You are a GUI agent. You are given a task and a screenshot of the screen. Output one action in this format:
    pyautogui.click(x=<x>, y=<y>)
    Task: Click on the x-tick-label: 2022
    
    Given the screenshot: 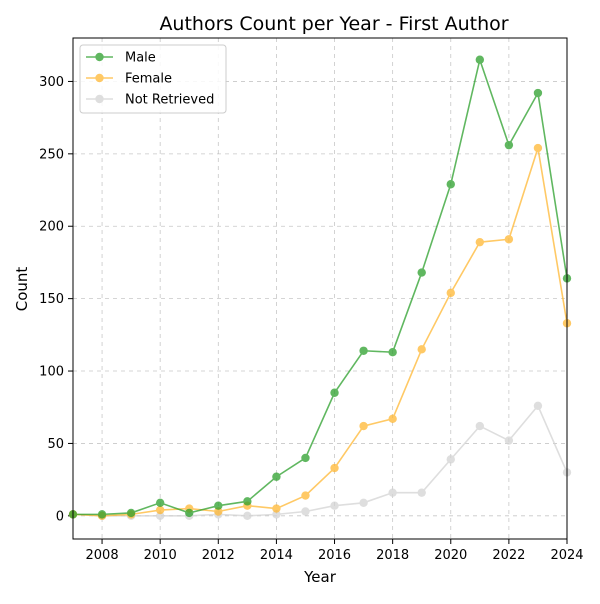 What is the action you would take?
    pyautogui.click(x=508, y=555)
    